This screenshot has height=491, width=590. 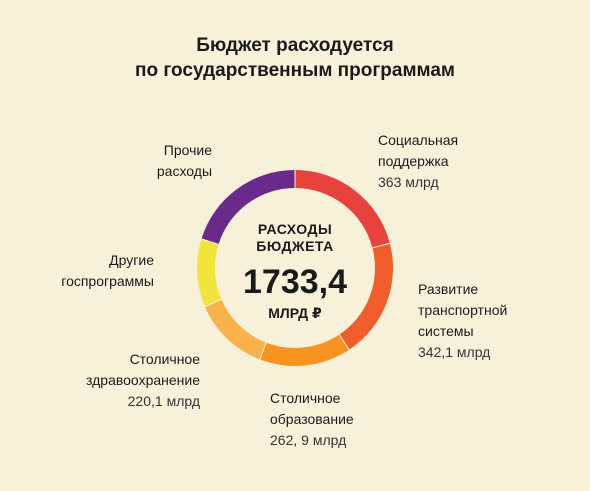 What do you see at coordinates (107, 281) in the screenshot?
I see `label-other-programs-line-2: госпрограммы` at bounding box center [107, 281].